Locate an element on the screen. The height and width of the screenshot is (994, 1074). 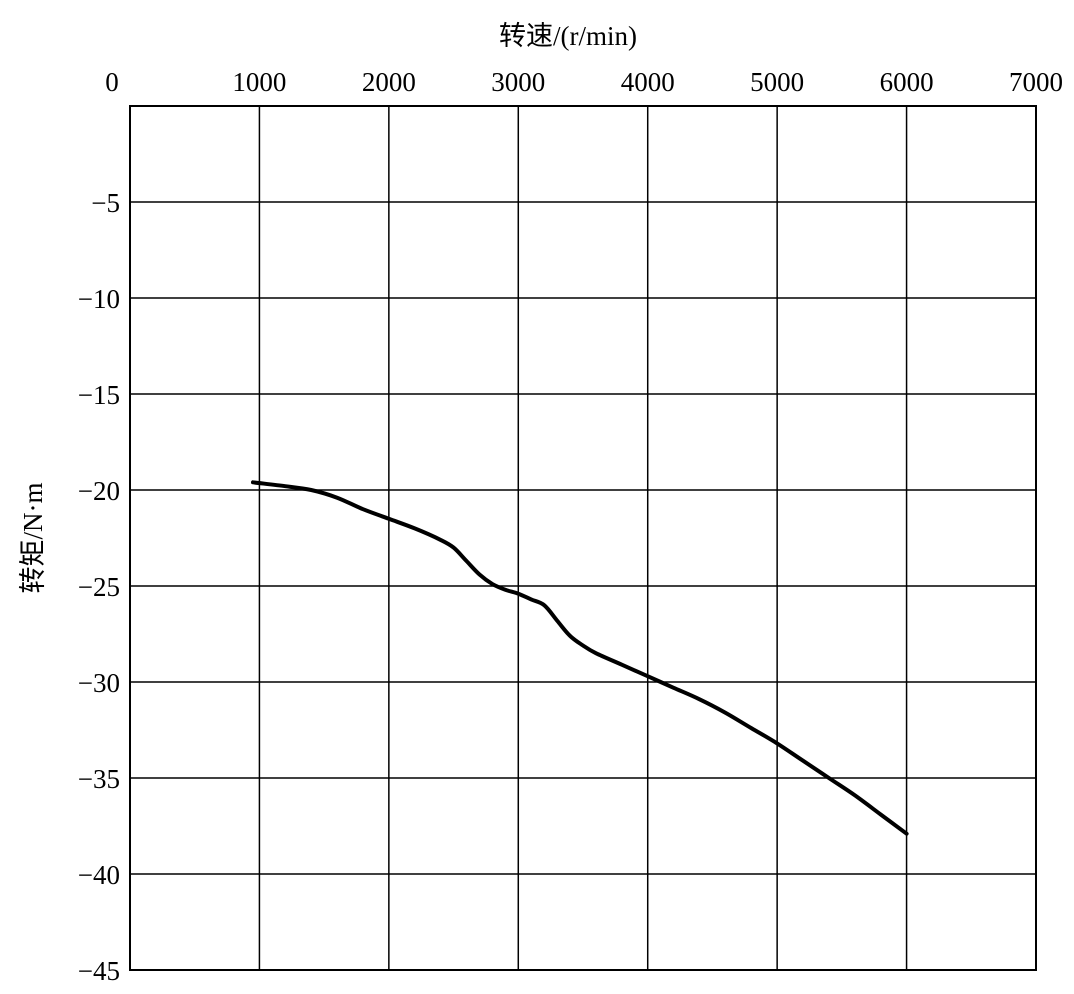
y-tick-label: −45 is located at coordinates (99, 971).